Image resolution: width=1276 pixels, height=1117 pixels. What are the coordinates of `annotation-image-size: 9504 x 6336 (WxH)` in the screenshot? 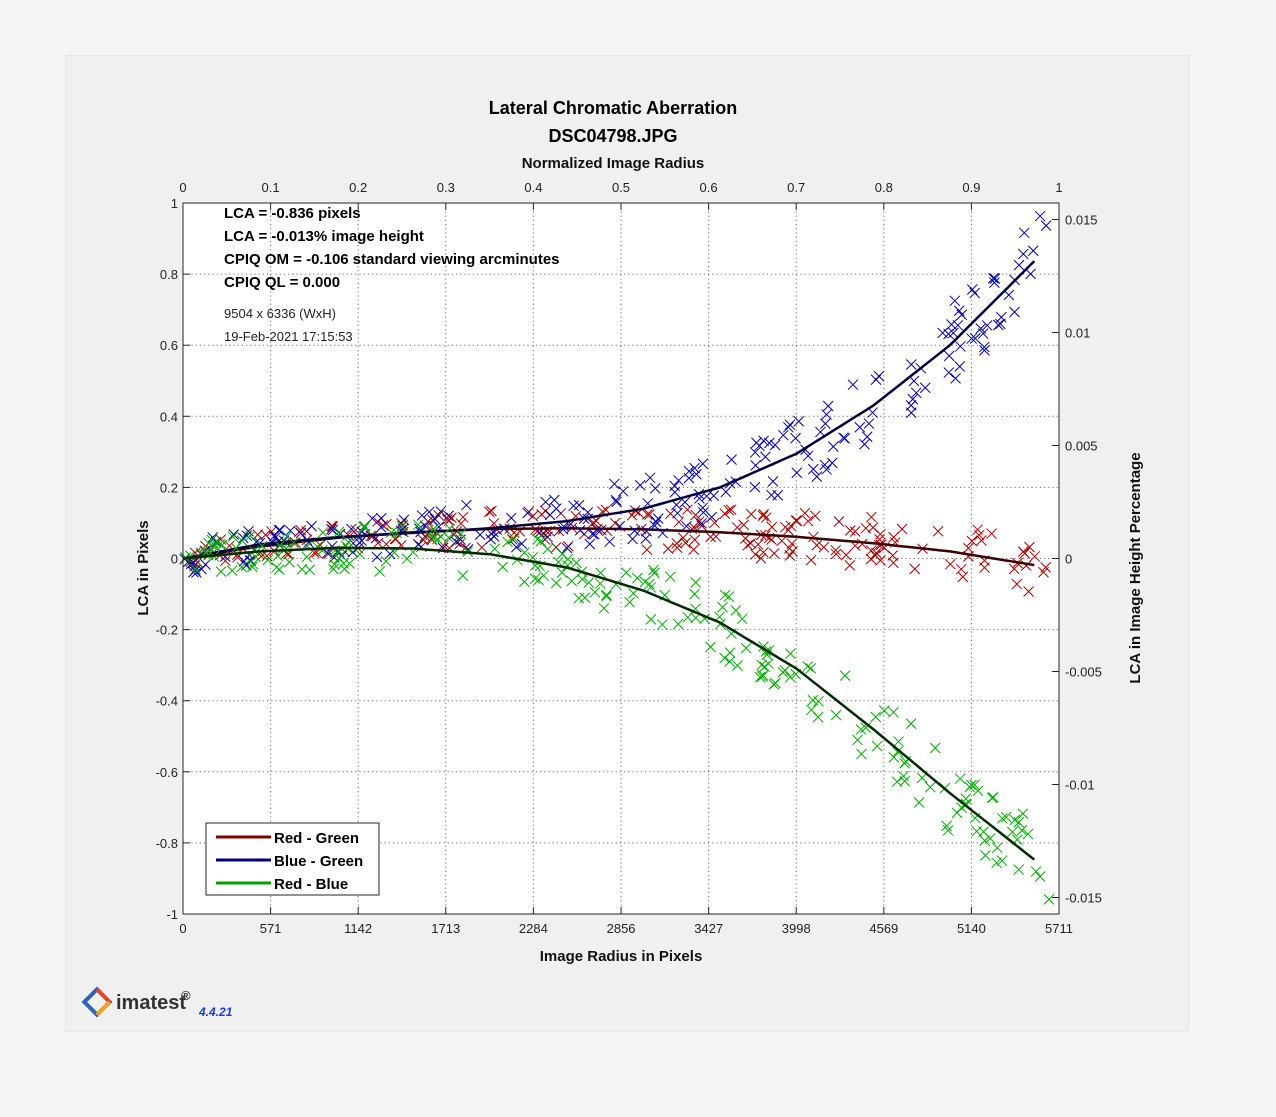 It's located at (280, 313).